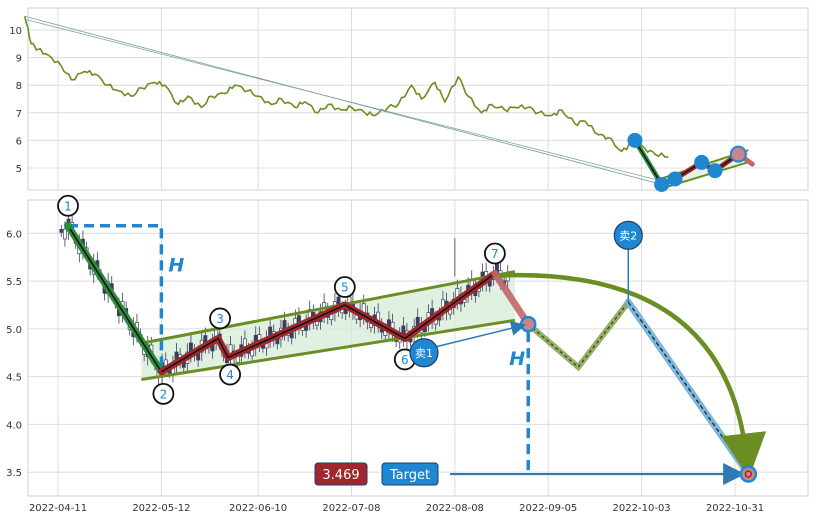 The image size is (816, 524). I want to click on pivot-label-5: 5, so click(344, 287).